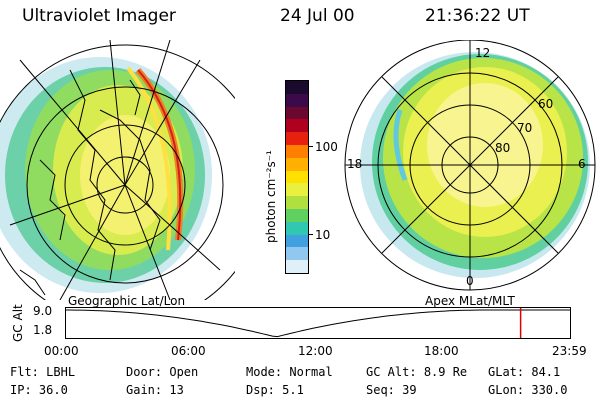 This screenshot has width=600, height=400. Describe the element at coordinates (43, 330) in the screenshot. I see `timeline-ytick-bottom: 1.8` at that location.